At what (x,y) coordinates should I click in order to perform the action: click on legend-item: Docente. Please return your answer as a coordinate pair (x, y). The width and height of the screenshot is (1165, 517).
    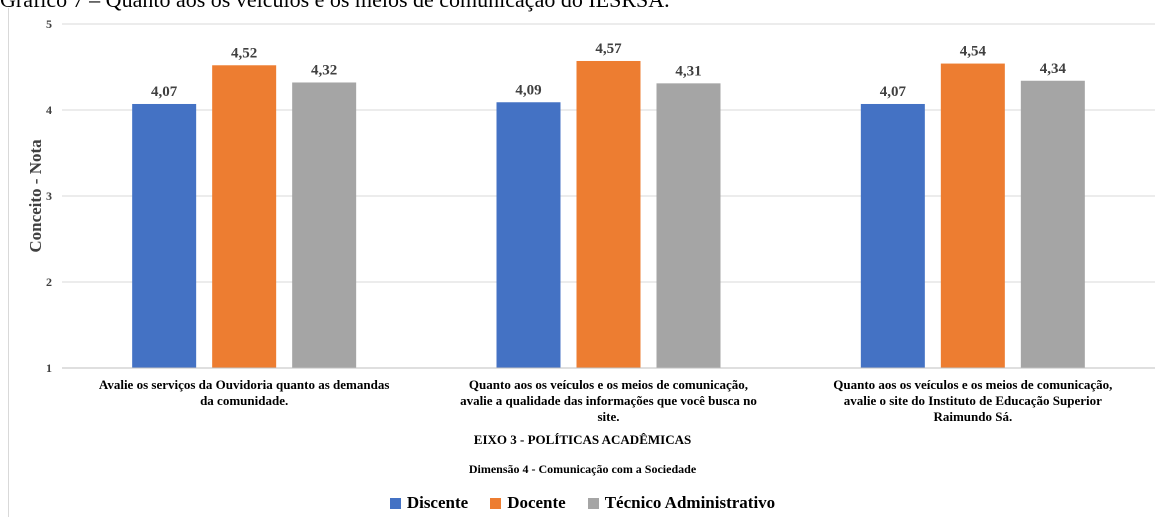
    Looking at the image, I should click on (528, 503).